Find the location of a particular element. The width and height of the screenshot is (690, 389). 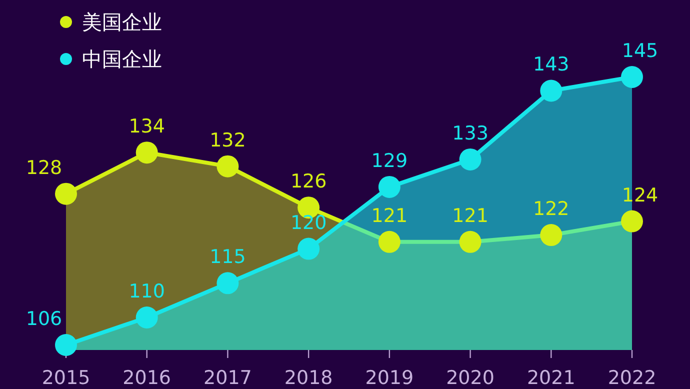

x-tick-label: 2020 is located at coordinates (470, 378).